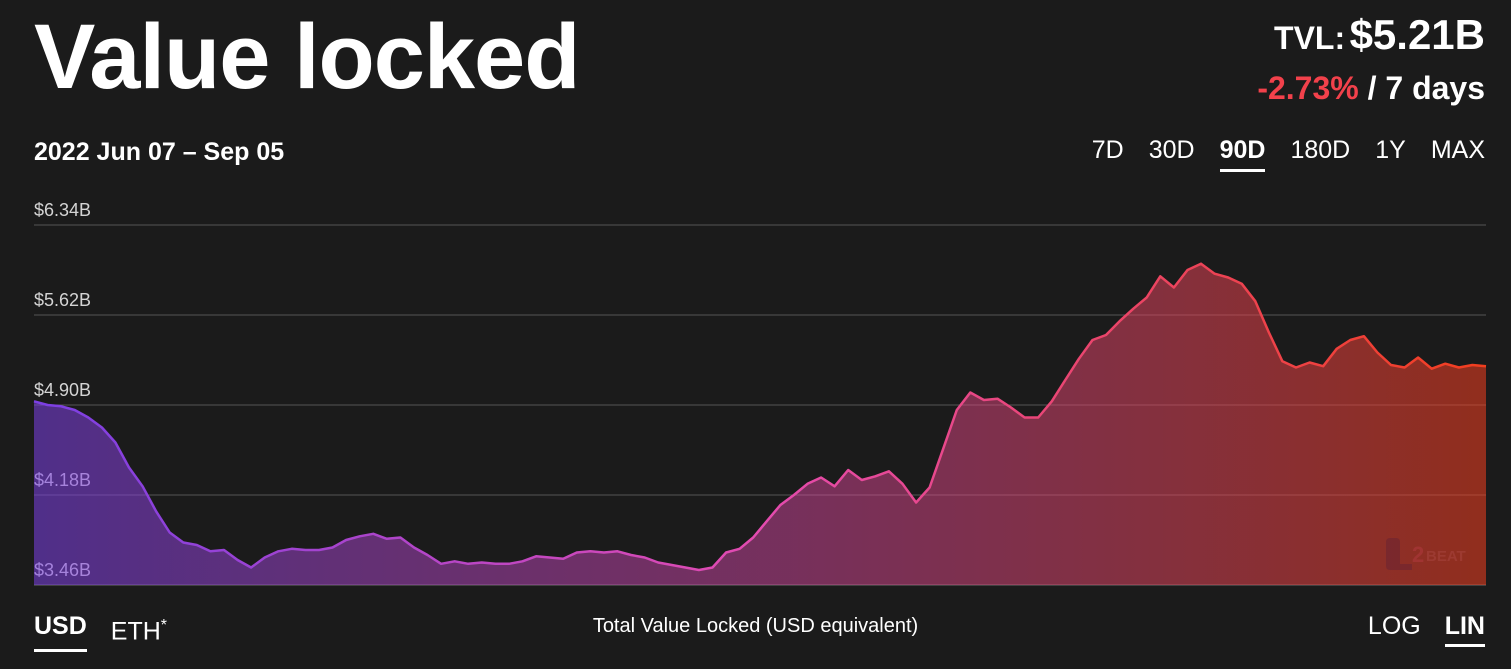 This screenshot has height=669, width=1511. Describe the element at coordinates (1310, 38) in the screenshot. I see `tvl-label: TVL:` at that location.